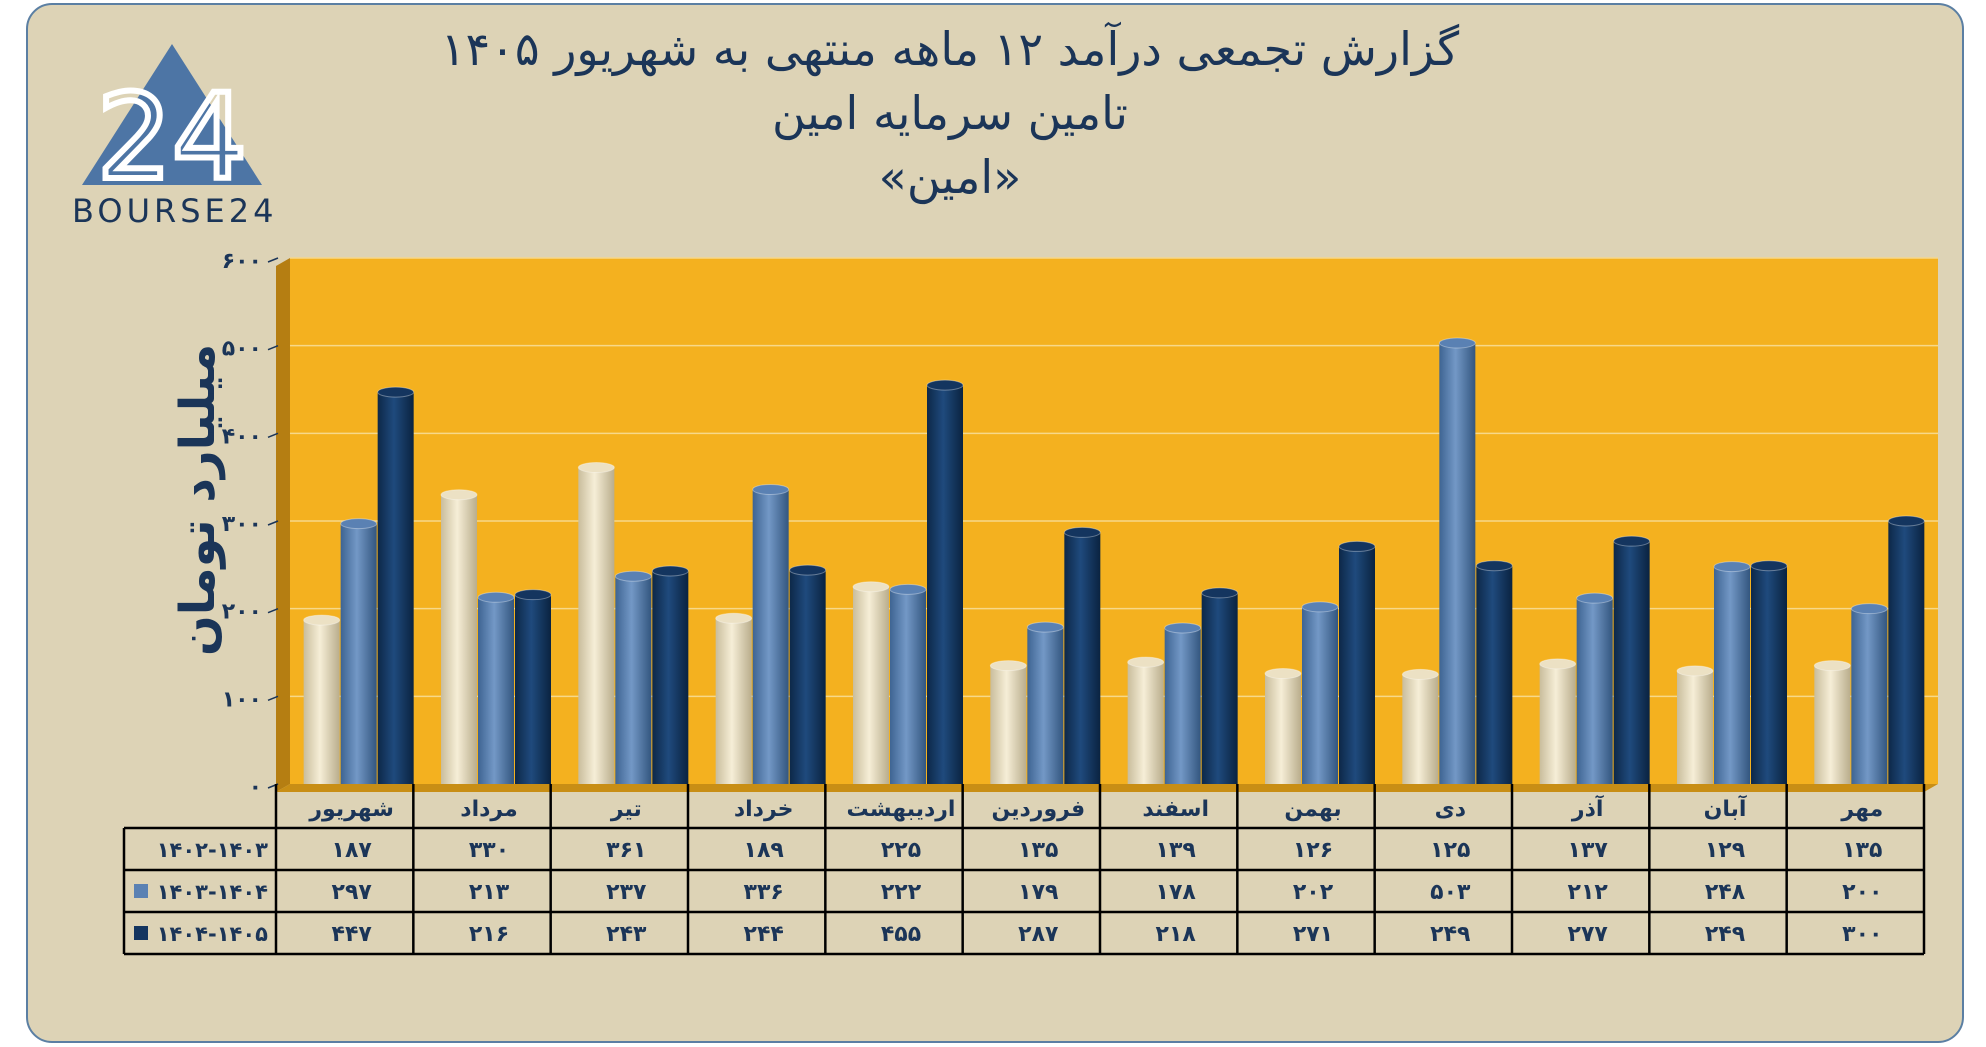 The width and height of the screenshot is (1986, 1047). What do you see at coordinates (1725, 892) in the screenshot?
I see `data-label: ۲۴۸` at bounding box center [1725, 892].